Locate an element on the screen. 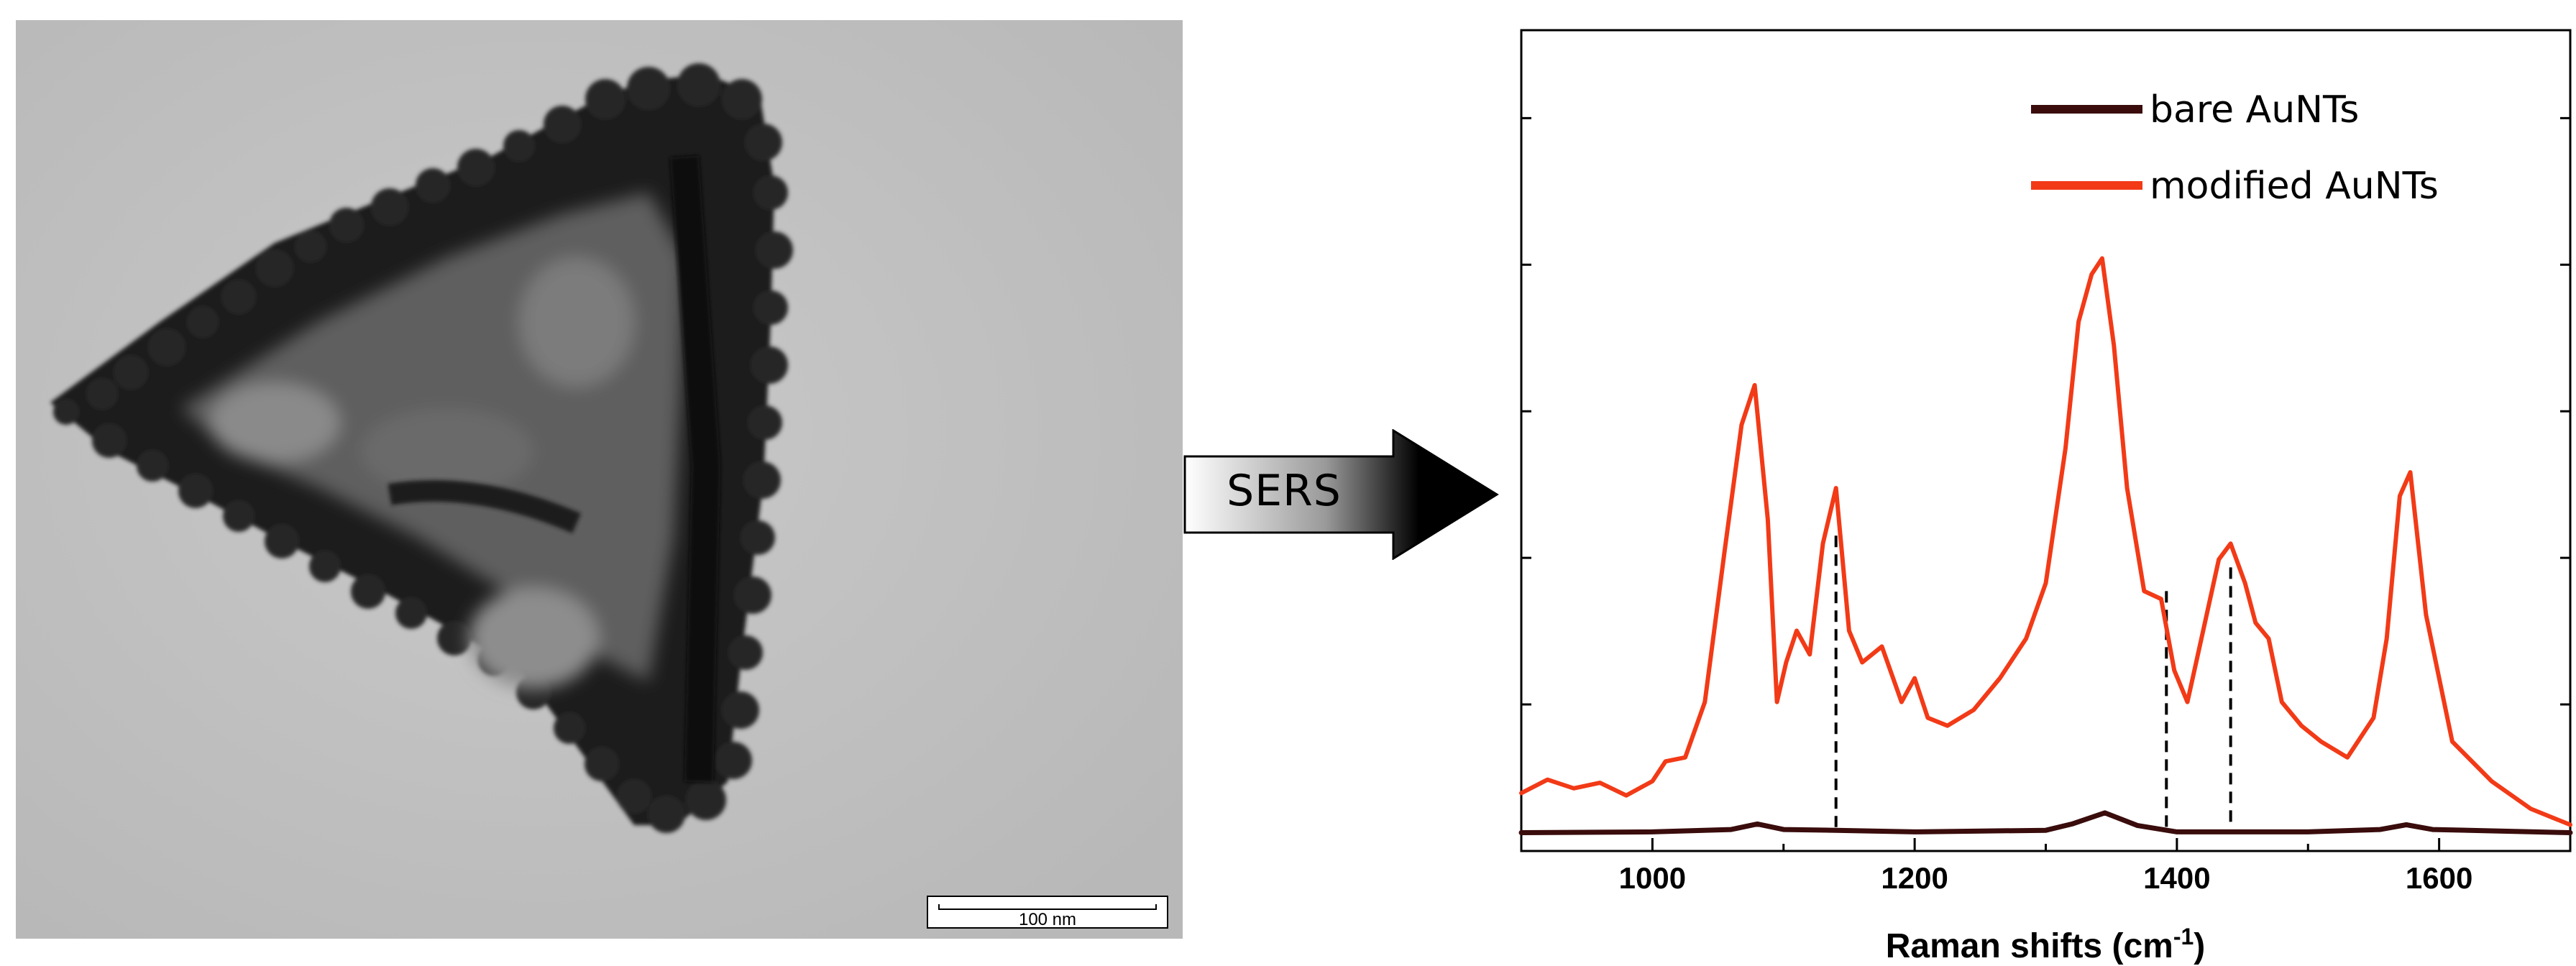 The height and width of the screenshot is (966, 2576). x-axis-title: Raman shifts (cm-1) is located at coordinates (2046, 944).